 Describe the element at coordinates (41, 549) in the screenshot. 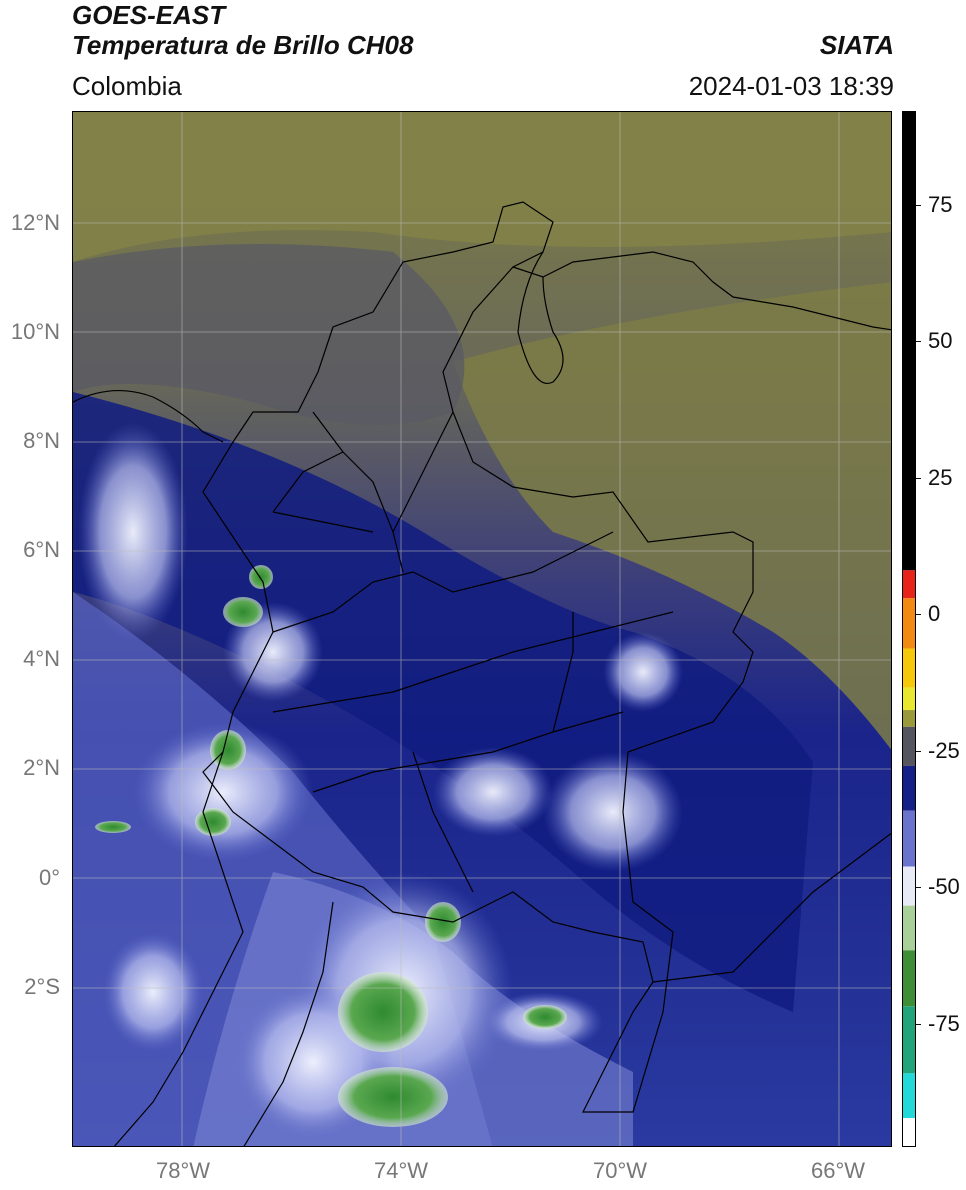

I see `lat-label-6n: 6°N` at that location.